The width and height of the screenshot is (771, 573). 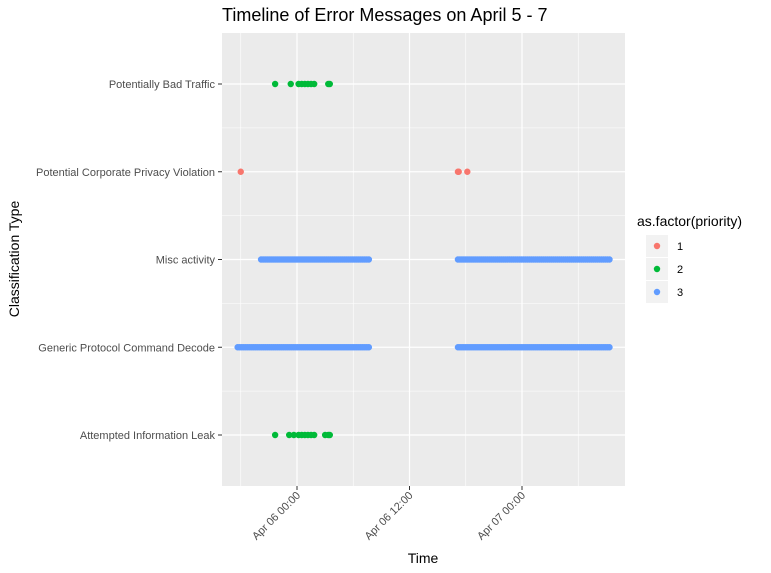 What do you see at coordinates (14, 259) in the screenshot?
I see `y-axis-title: Classification Type` at bounding box center [14, 259].